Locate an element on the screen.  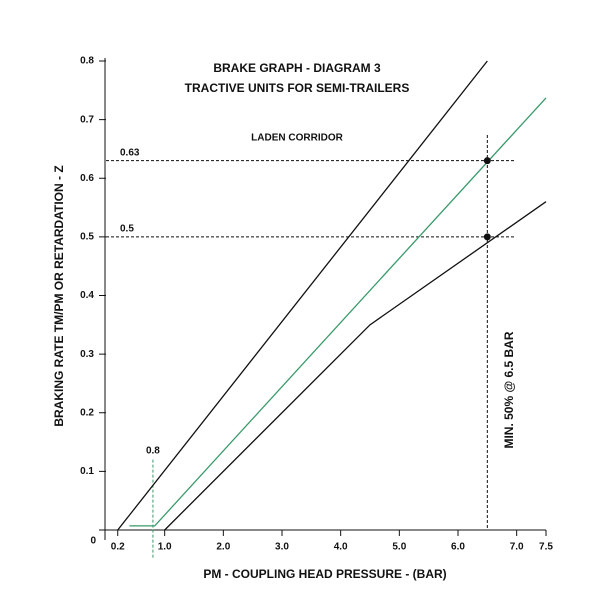
chart-subtitle: TRACTIVE UNITS FOR SEMI-TRAILERS is located at coordinates (297, 88).